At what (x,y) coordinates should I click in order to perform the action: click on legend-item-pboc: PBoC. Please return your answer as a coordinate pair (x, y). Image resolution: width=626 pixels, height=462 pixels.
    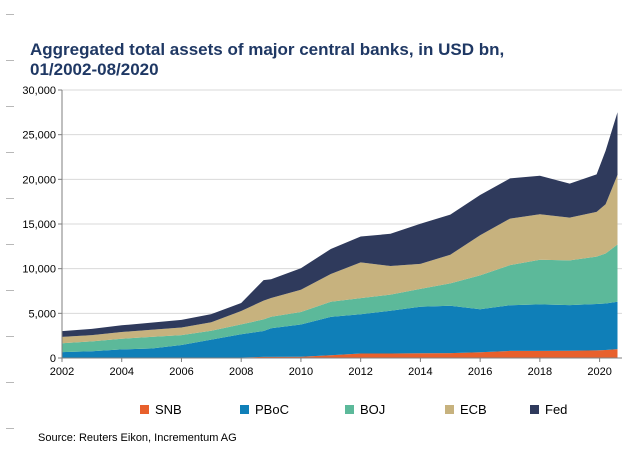
    Looking at the image, I should click on (264, 409).